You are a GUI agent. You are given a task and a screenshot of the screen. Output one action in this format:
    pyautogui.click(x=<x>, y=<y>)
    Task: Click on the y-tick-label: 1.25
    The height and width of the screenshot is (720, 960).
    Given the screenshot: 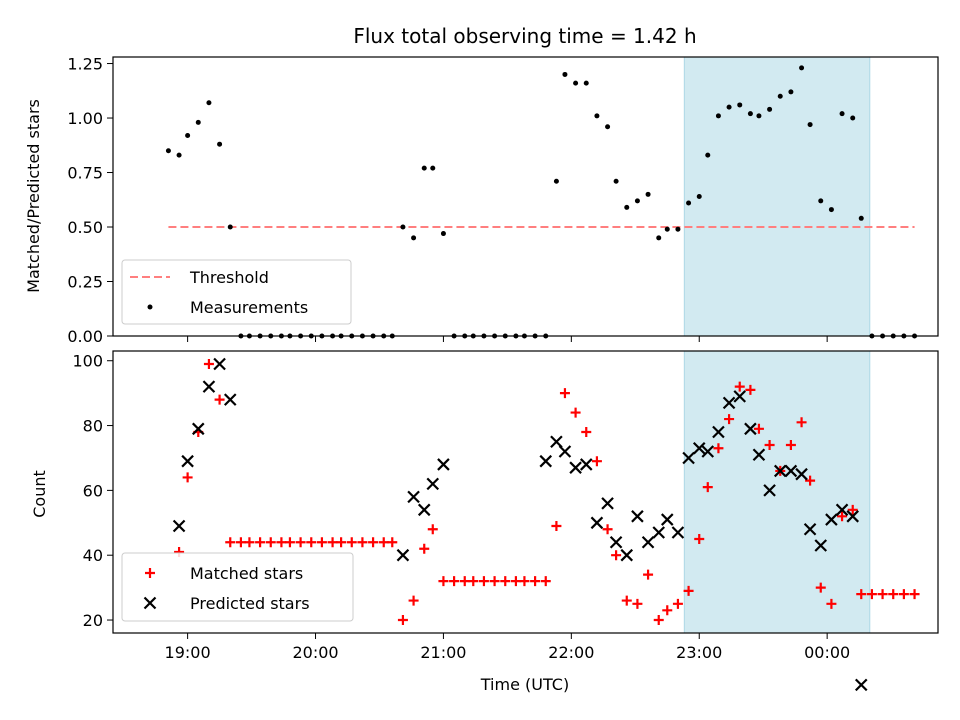 What is the action you would take?
    pyautogui.click(x=85, y=64)
    